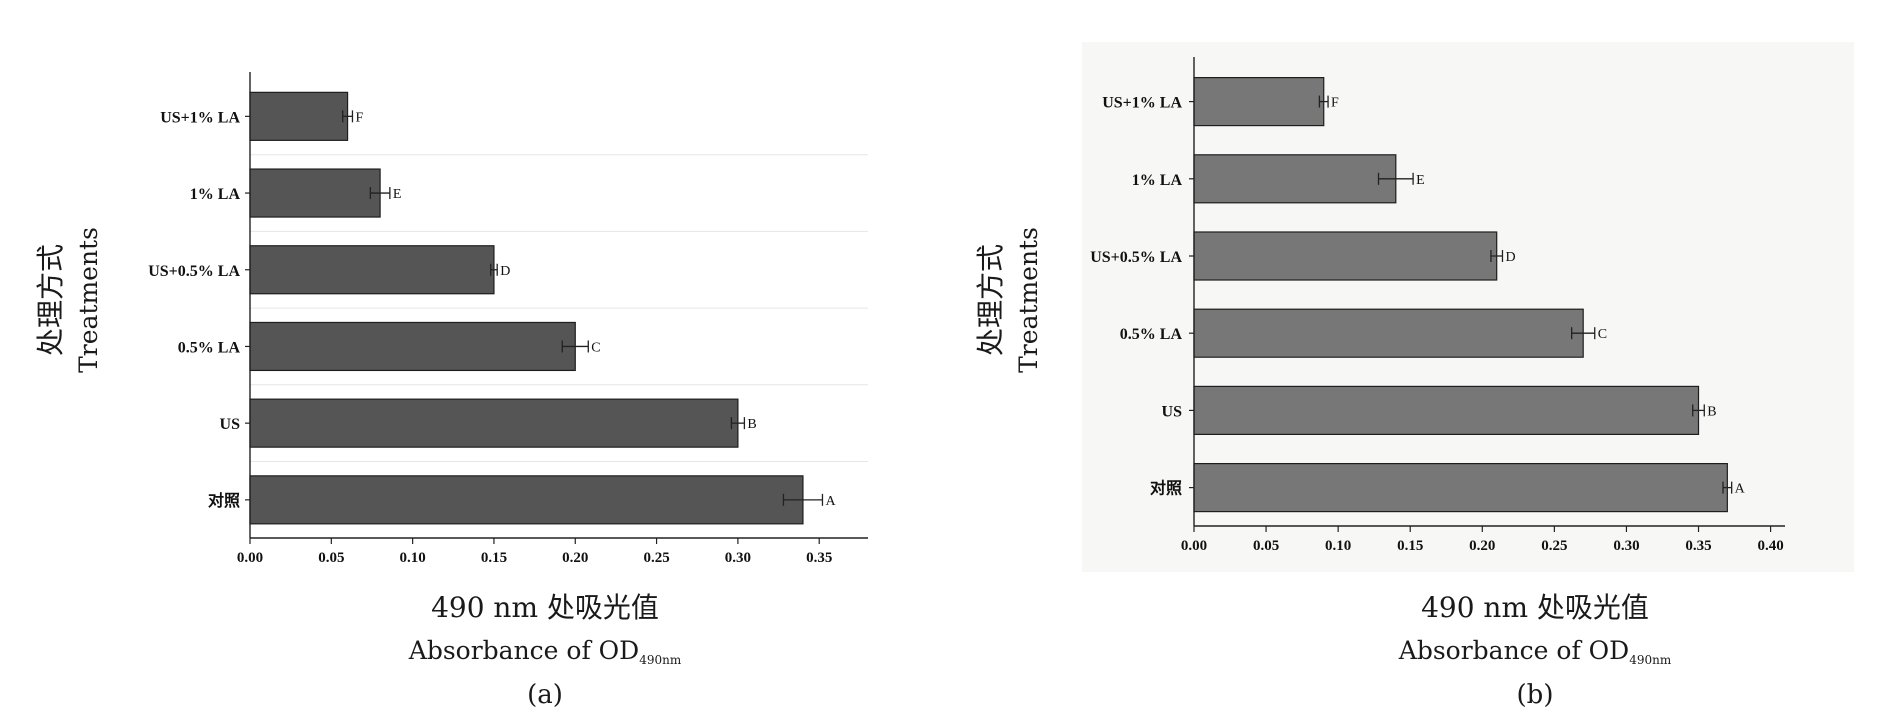 The height and width of the screenshot is (710, 1878). What do you see at coordinates (1028, 300) in the screenshot?
I see `y-axis-title-en-b: Treatments` at bounding box center [1028, 300].